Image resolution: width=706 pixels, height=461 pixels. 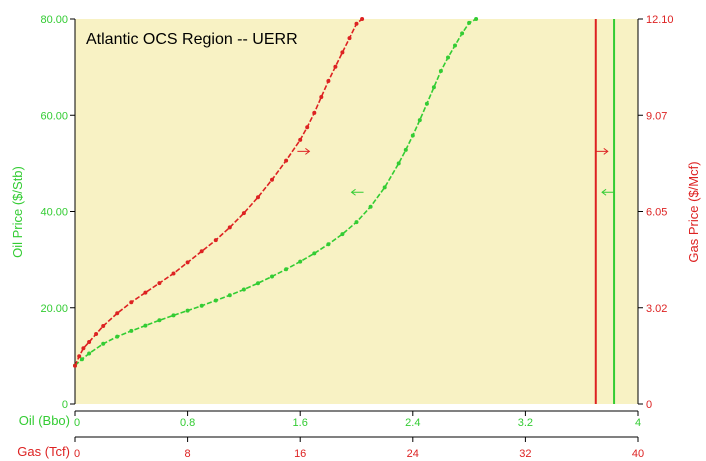 I want to click on x-gas-tick-label: 32, so click(x=525, y=454).